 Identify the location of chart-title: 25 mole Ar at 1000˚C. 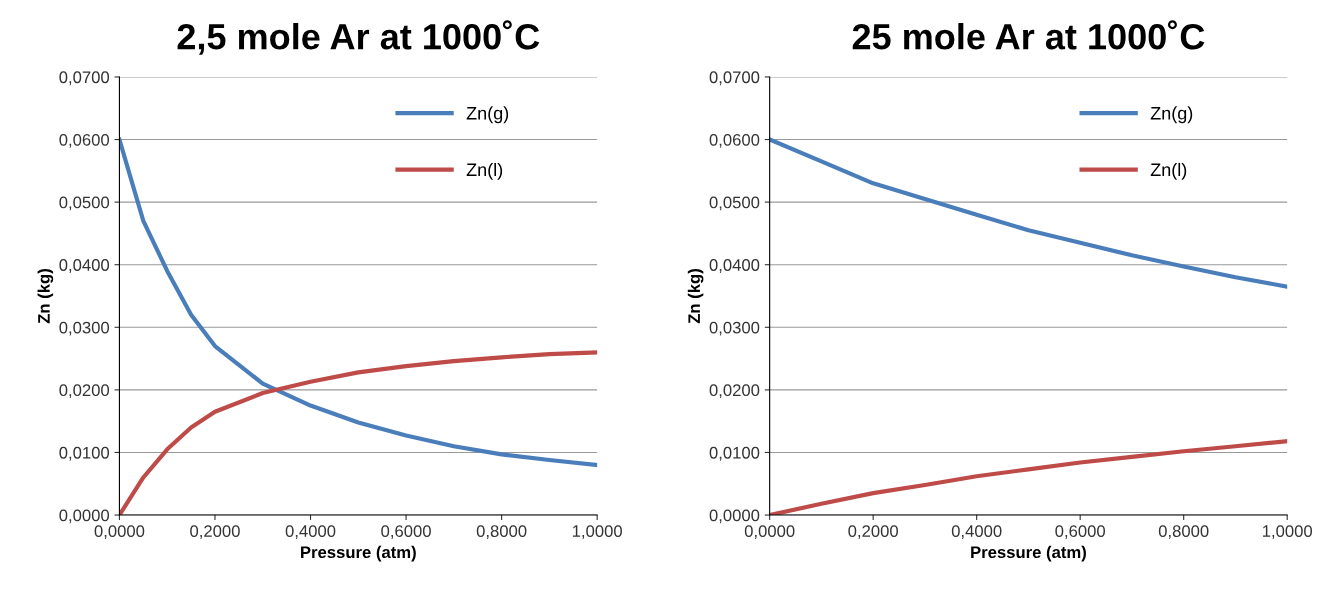
(1028, 35).